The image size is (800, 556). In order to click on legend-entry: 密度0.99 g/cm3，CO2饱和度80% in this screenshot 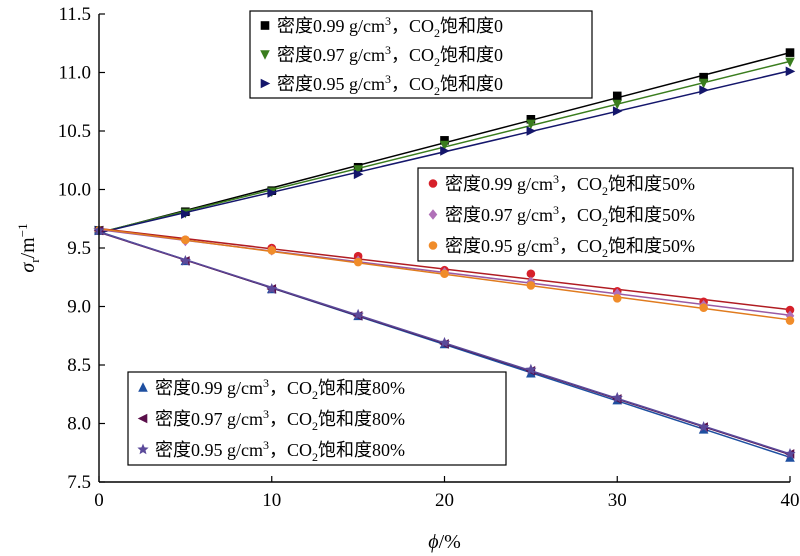, I will do `click(271, 389)`.